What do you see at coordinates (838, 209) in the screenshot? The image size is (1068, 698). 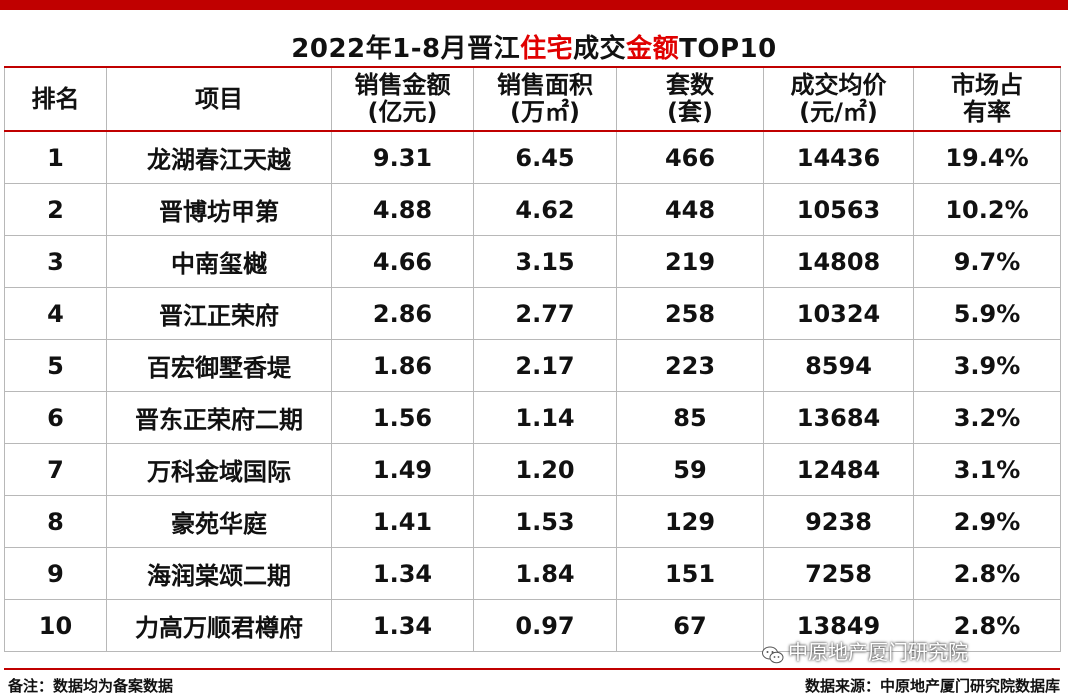 I see `cell-price: 10563` at bounding box center [838, 209].